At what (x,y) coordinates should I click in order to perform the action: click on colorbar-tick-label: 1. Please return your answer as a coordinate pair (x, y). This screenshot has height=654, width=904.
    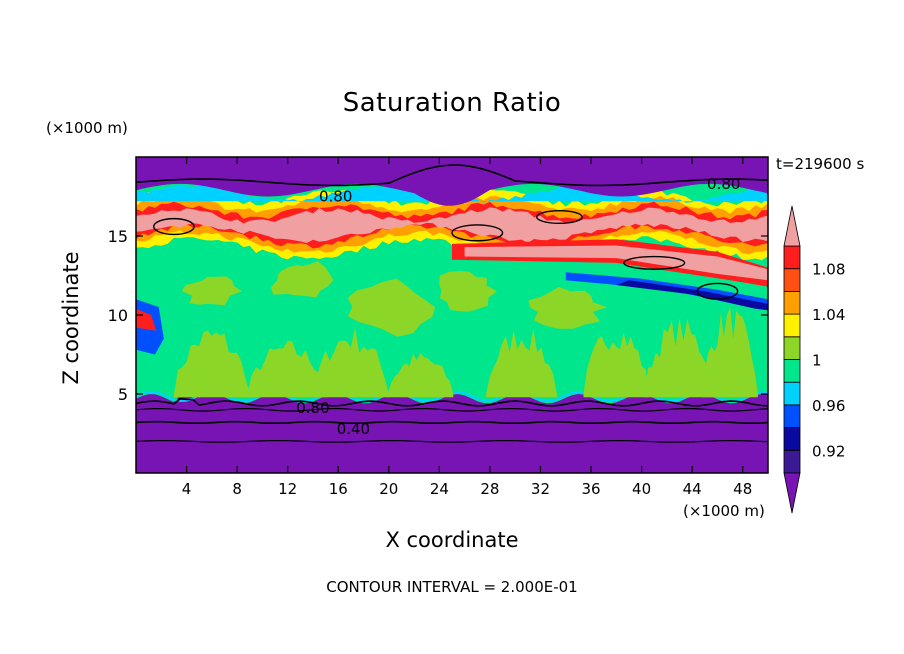
    Looking at the image, I should click on (817, 361).